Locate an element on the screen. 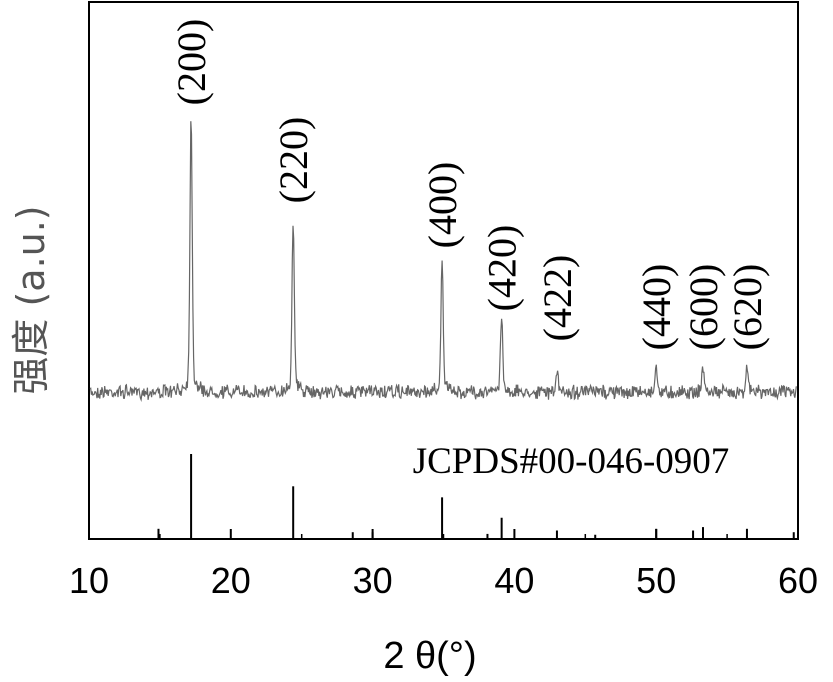  reference-label: JCPDS#00-046-0907 is located at coordinates (571, 461).